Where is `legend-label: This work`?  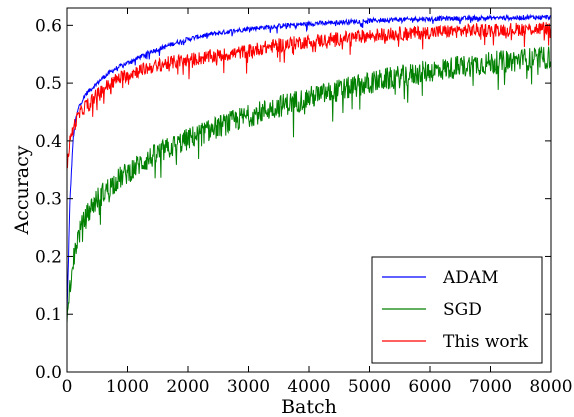 legend-label: This work is located at coordinates (486, 342).